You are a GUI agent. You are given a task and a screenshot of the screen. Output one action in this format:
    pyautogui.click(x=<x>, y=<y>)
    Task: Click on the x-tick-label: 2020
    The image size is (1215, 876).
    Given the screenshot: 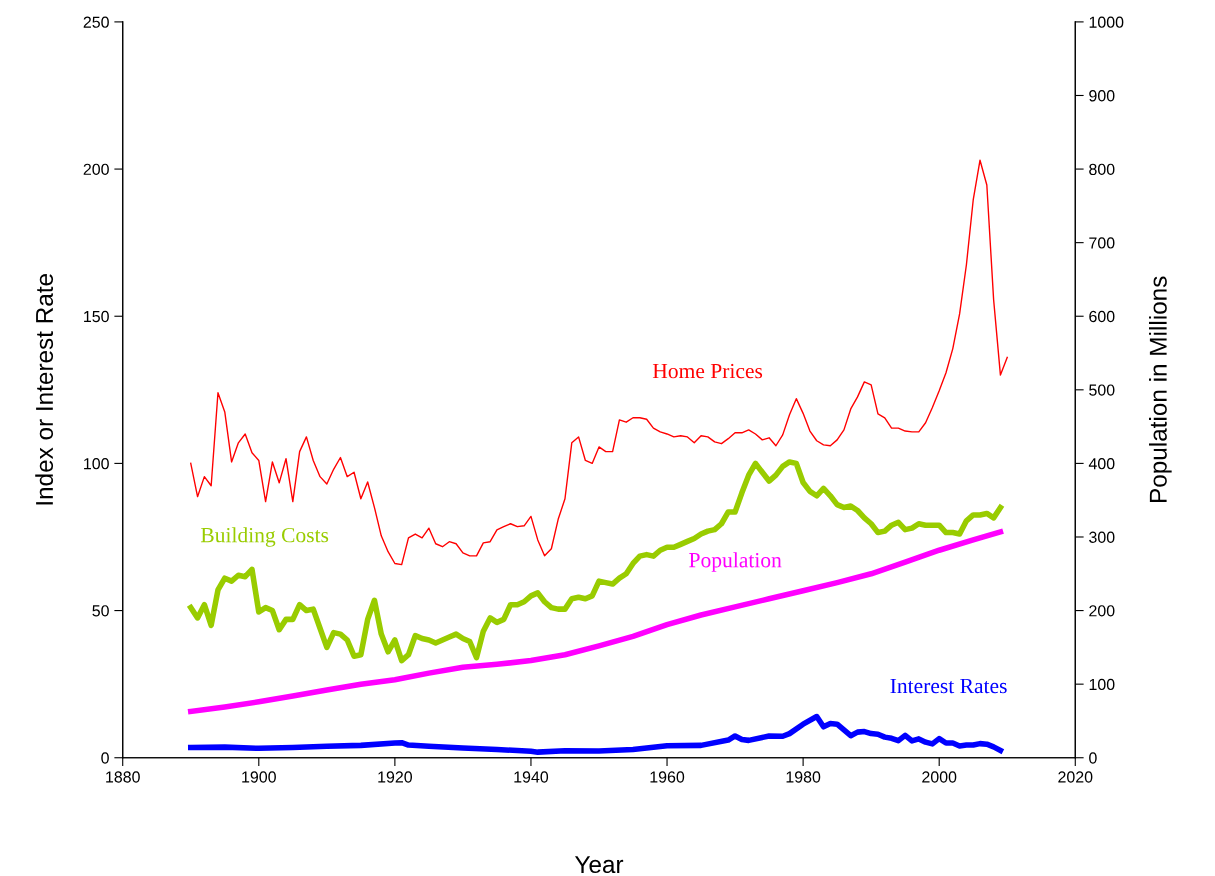 What is the action you would take?
    pyautogui.click(x=1075, y=777)
    